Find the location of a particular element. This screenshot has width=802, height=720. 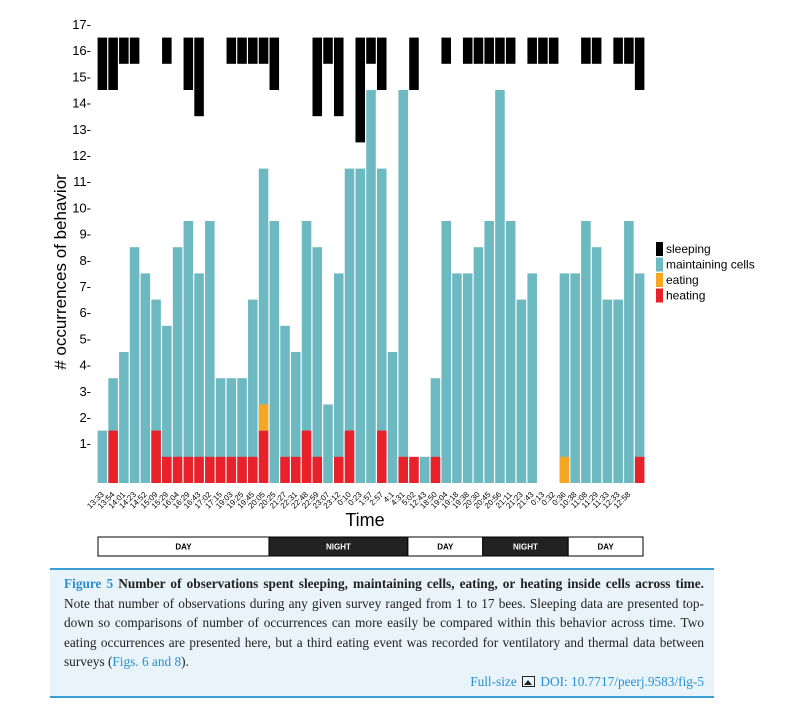

x-axis-label: Time is located at coordinates (364, 520).